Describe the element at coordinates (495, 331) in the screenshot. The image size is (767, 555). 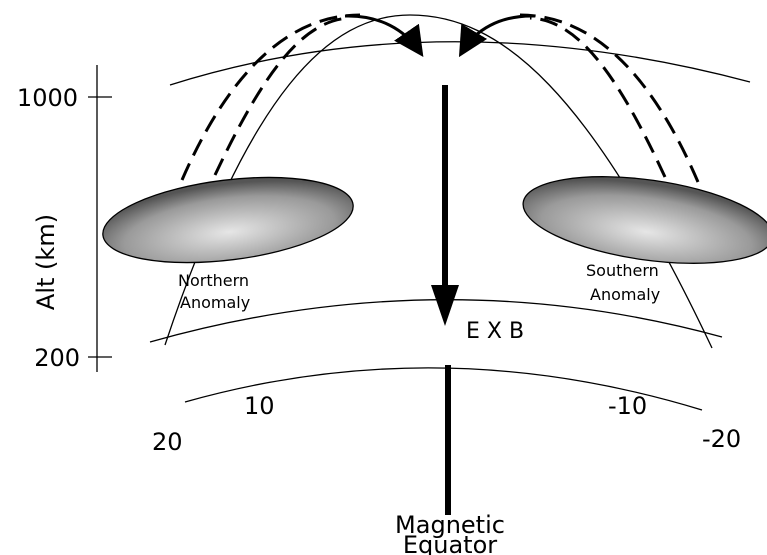
I see `drift-label: E X B` at that location.